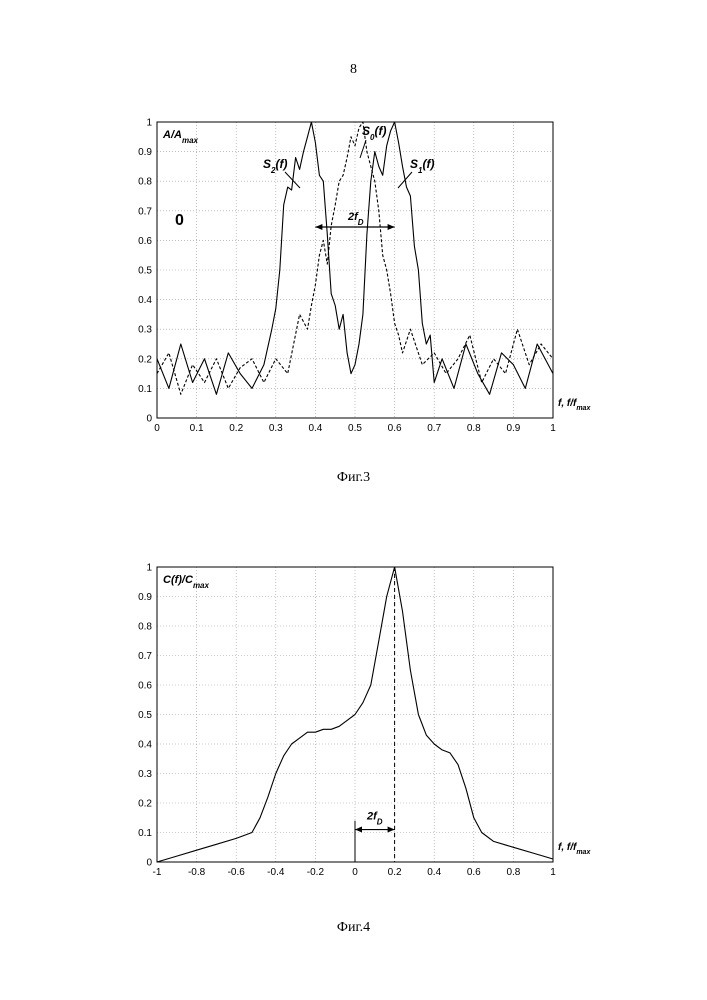 Image resolution: width=707 pixels, height=1000 pixels. I want to click on x-tick-label: 1, so click(553, 872).